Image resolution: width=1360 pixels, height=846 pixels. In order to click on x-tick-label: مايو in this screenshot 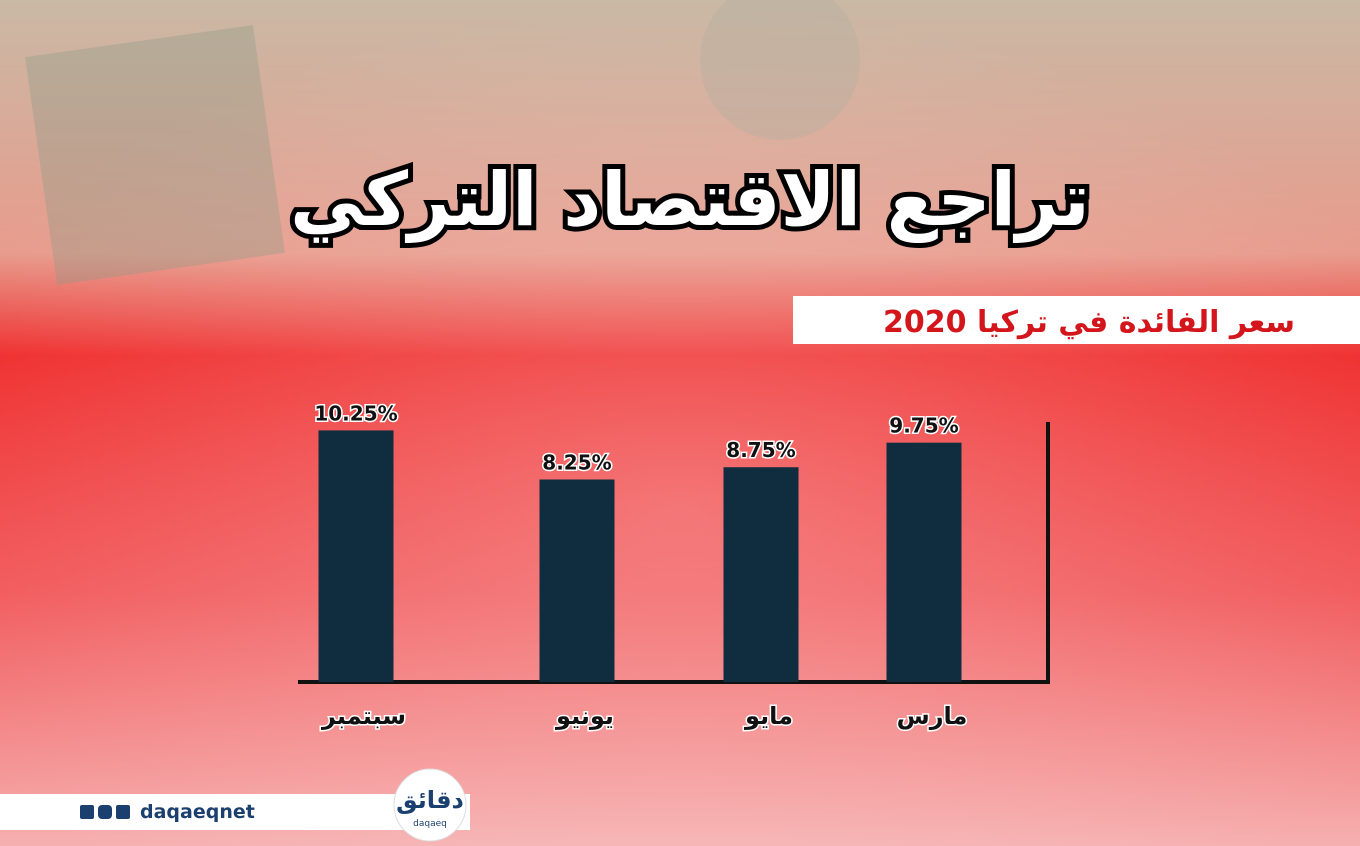, I will do `click(768, 716)`.